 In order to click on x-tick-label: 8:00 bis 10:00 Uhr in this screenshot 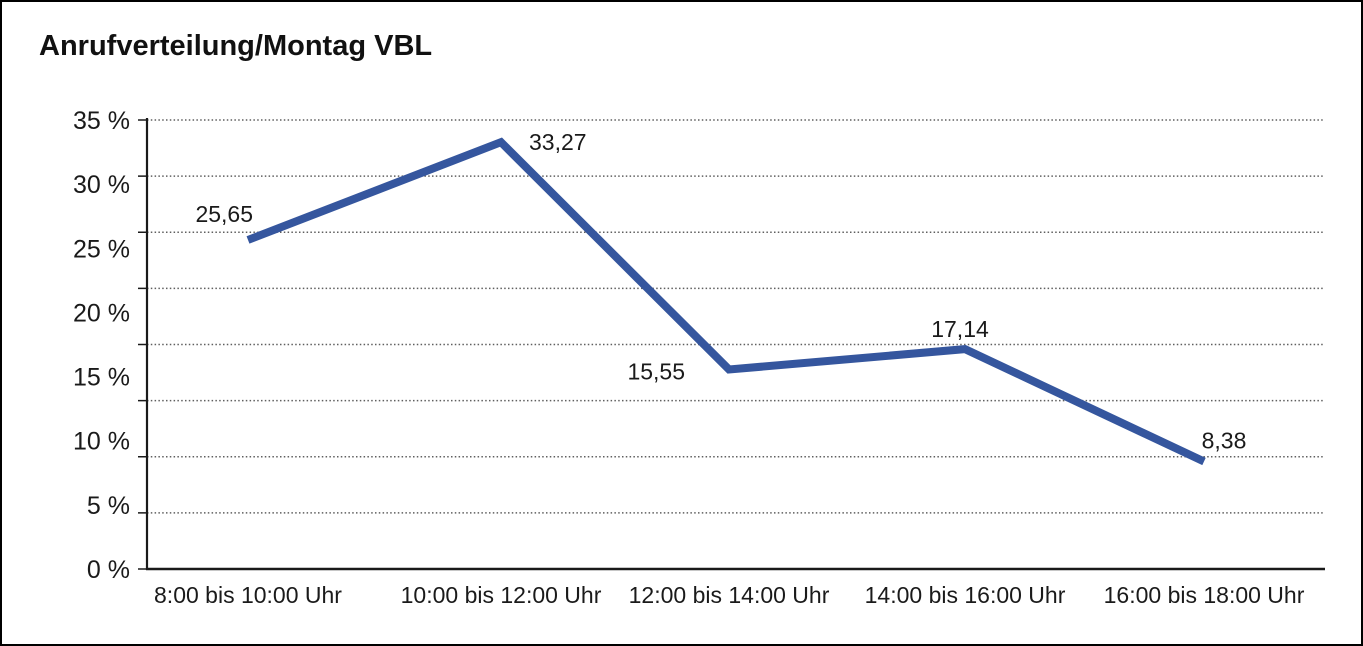, I will do `click(248, 595)`.